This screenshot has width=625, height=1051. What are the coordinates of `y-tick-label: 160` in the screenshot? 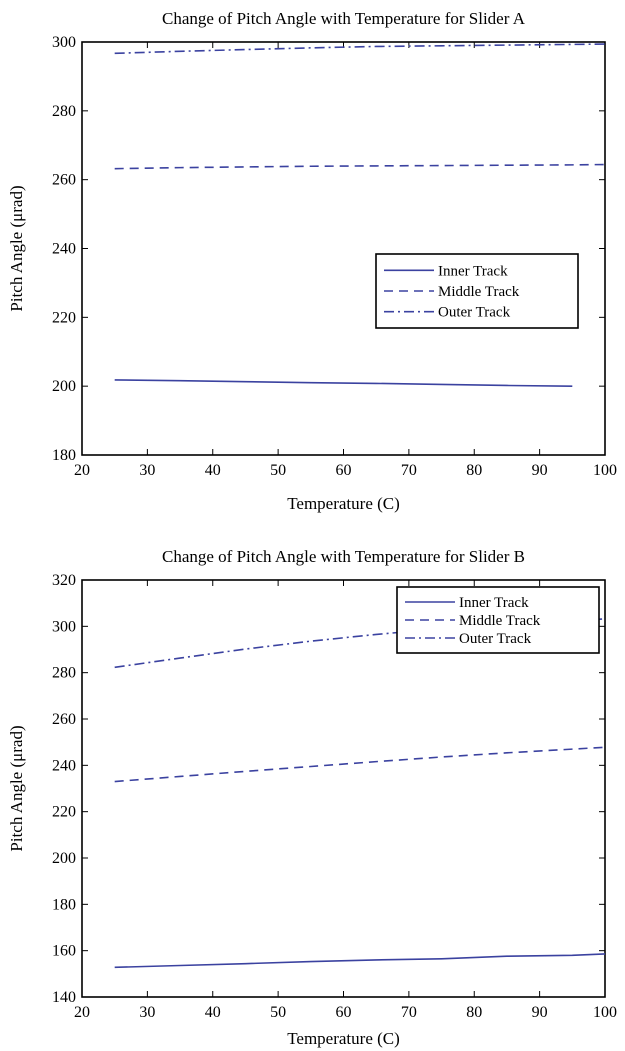 It's located at (64, 951).